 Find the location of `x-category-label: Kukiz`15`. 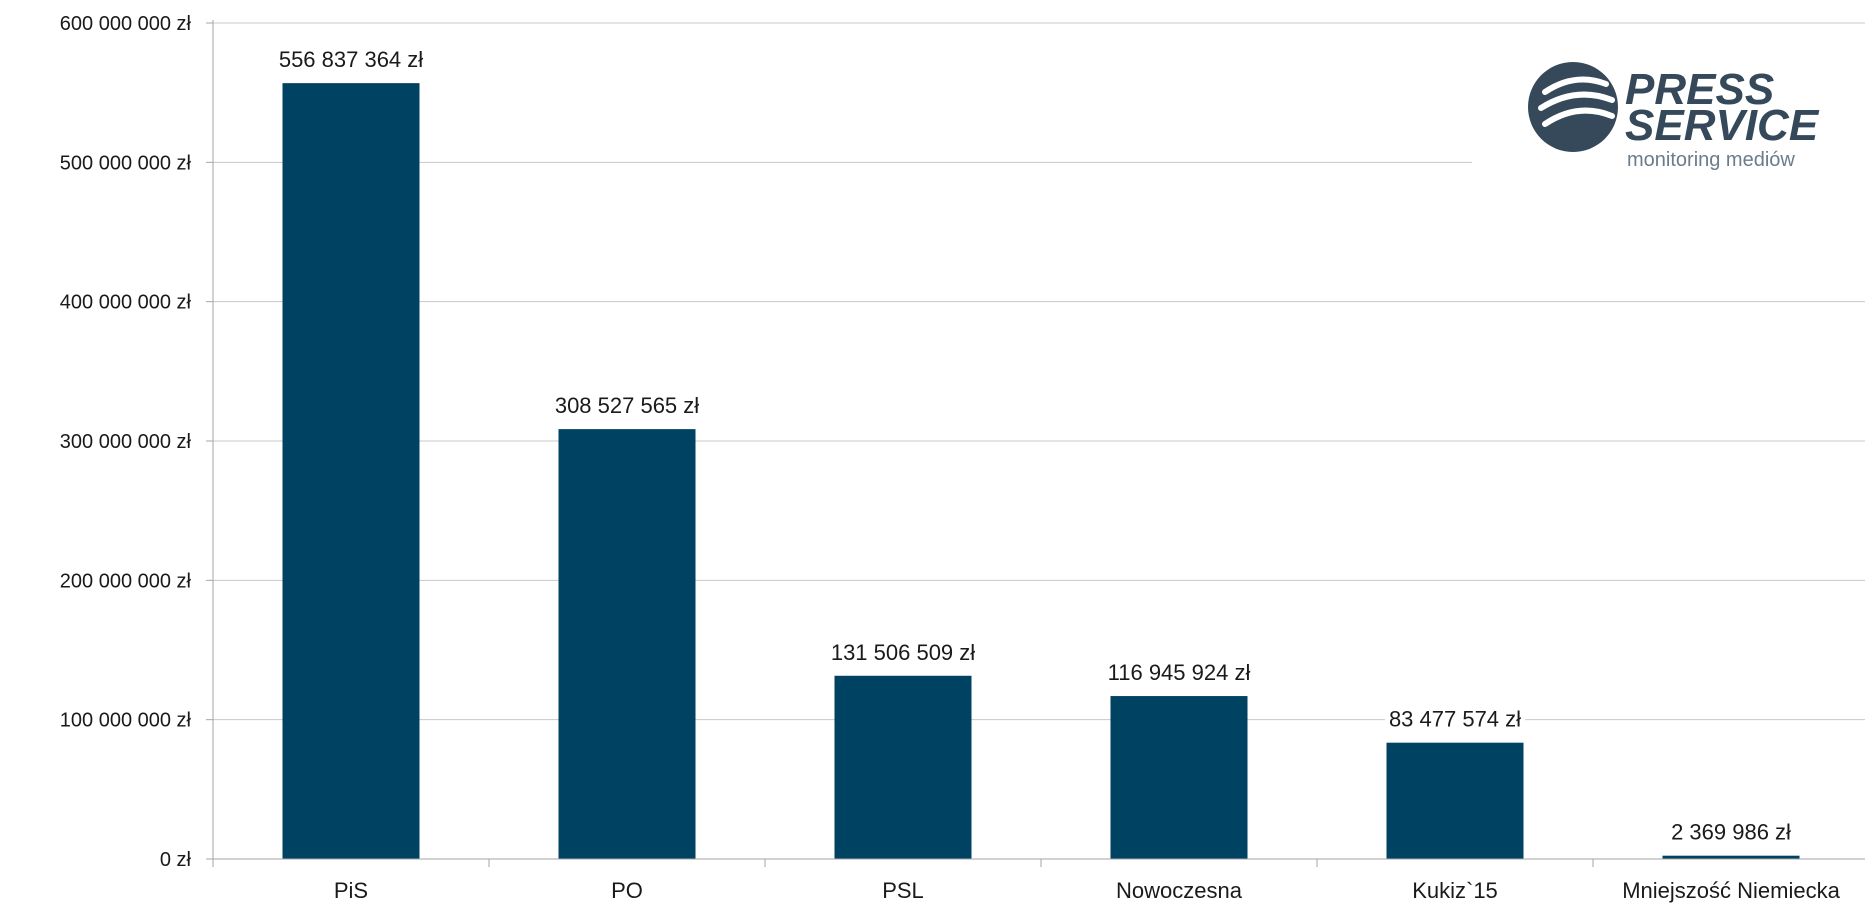

x-category-label: Kukiz`15 is located at coordinates (1455, 890).